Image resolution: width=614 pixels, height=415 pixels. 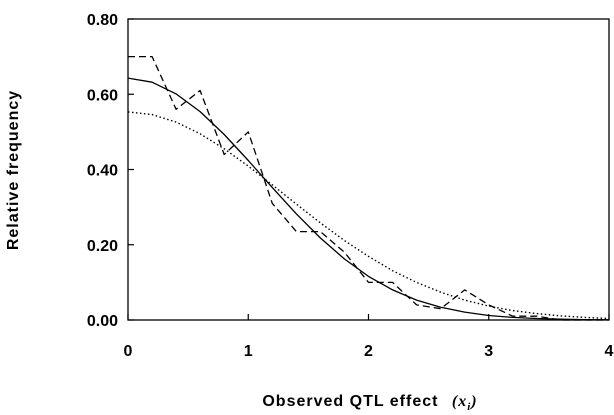 What do you see at coordinates (248, 351) in the screenshot?
I see `x-tick-label: 1` at bounding box center [248, 351].